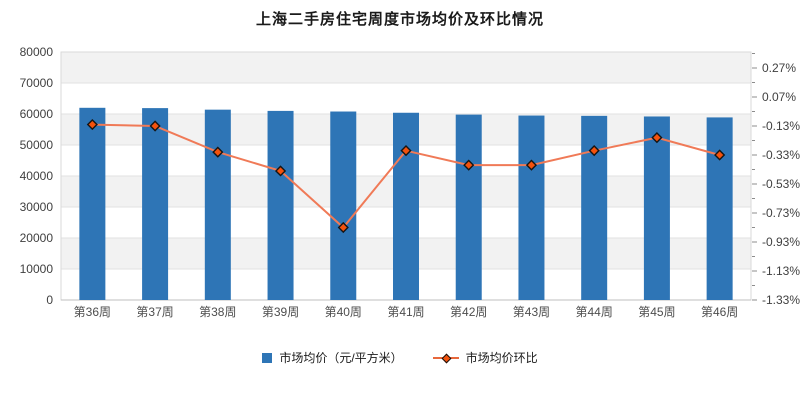  Describe the element at coordinates (501, 358) in the screenshot. I see `legend-label-wow: 市场均价环比` at that location.